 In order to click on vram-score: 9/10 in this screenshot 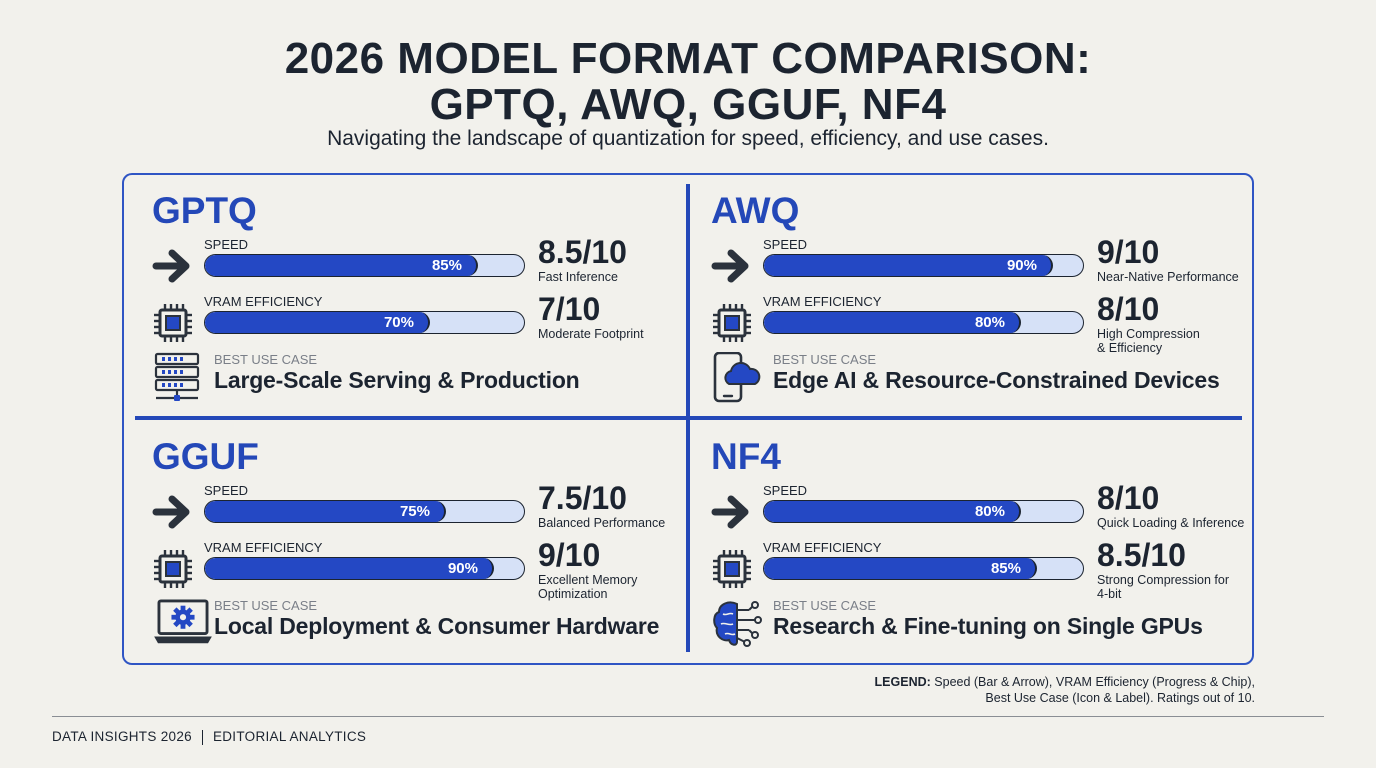, I will do `click(569, 555)`.